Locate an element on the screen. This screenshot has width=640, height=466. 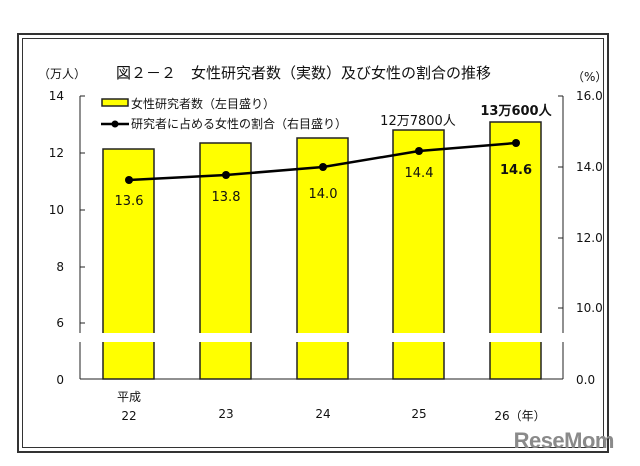
right-tick-label: 16.0 is located at coordinates (589, 96).